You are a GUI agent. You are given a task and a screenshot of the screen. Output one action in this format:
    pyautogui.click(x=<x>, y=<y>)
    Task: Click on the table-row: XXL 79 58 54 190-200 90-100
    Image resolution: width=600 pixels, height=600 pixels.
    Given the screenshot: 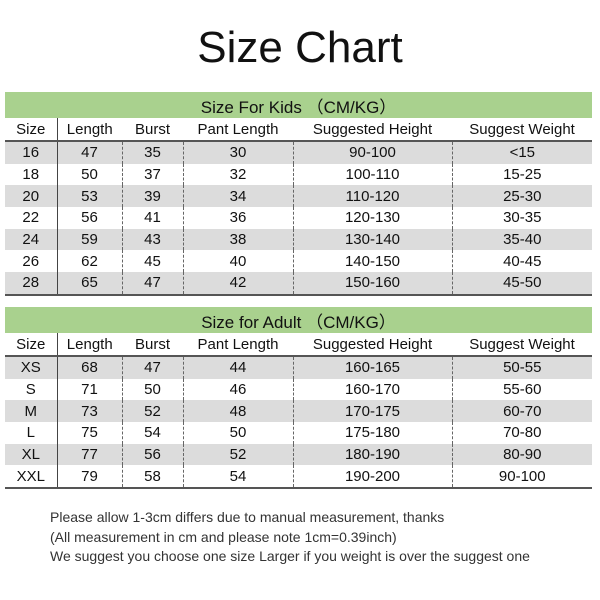 What is the action you would take?
    pyautogui.click(x=298, y=477)
    